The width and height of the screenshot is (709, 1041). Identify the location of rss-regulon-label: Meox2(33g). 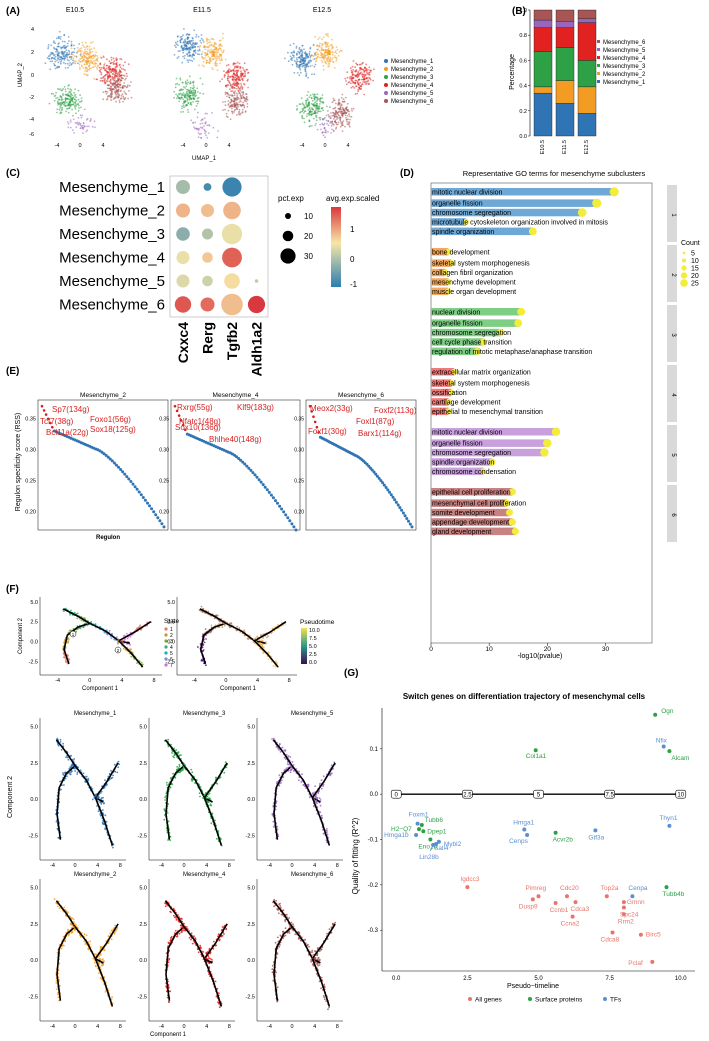
(331, 408).